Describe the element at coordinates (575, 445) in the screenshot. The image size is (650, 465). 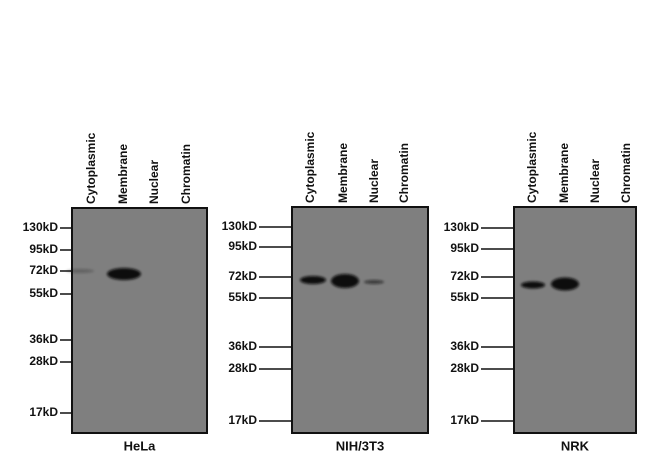
I see `cell-line-label: NRK` at that location.